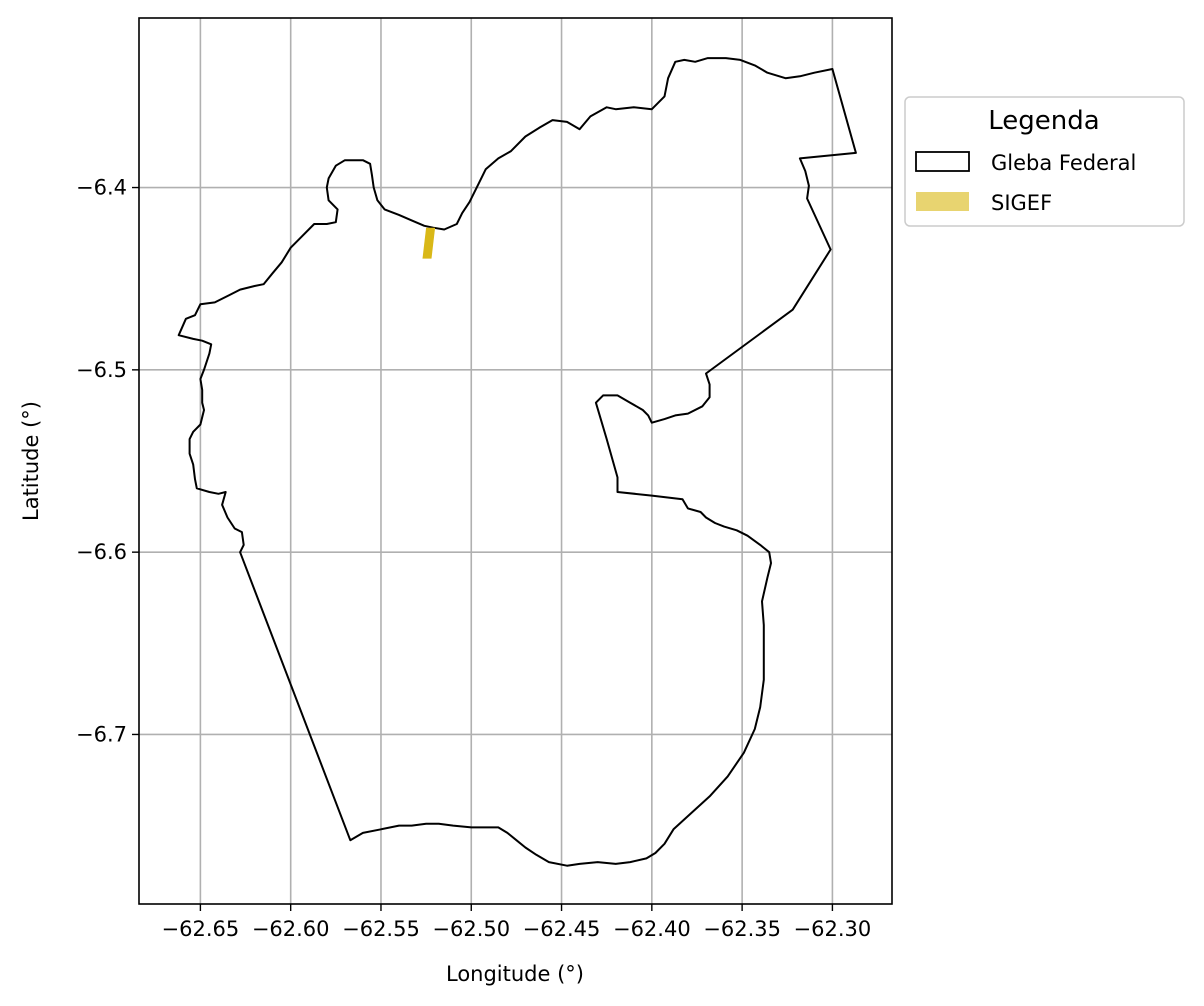 This screenshot has height=1006, width=1204. What do you see at coordinates (101, 370) in the screenshot?
I see `y-tick-label: −6.5` at bounding box center [101, 370].